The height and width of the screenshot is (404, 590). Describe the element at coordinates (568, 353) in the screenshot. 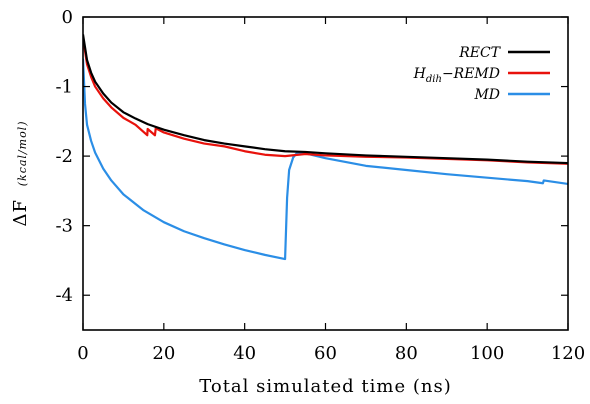

I see `x-tick-label: 120` at that location.